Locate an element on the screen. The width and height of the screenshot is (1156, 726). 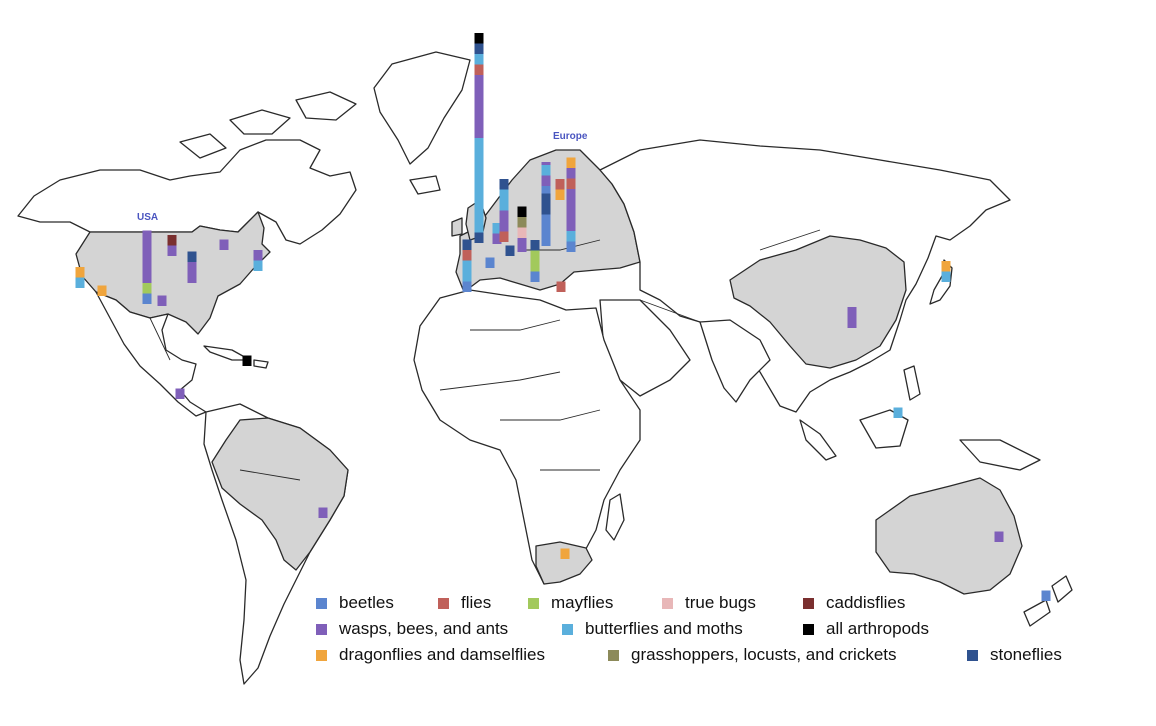
greenland is located at coordinates (422, 108).